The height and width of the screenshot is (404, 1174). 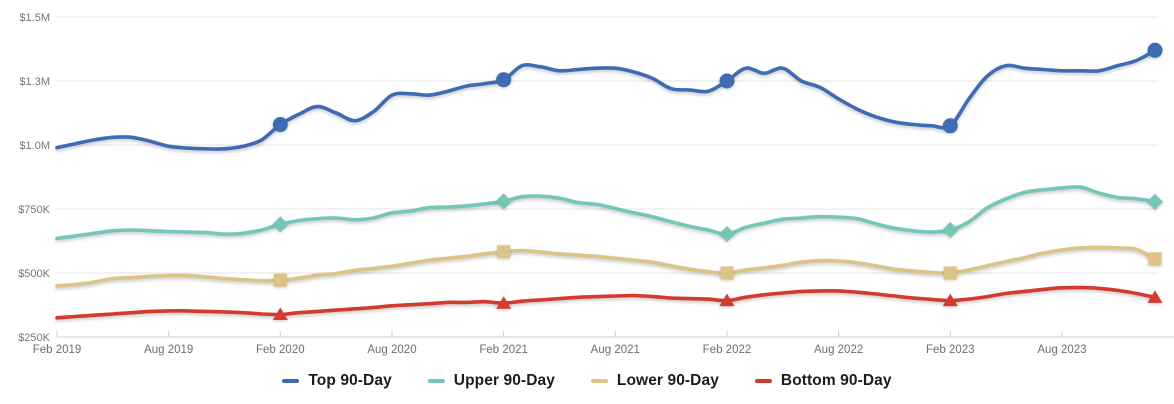 What do you see at coordinates (57, 350) in the screenshot?
I see `x-axis-tick-label: Feb 2019` at bounding box center [57, 350].